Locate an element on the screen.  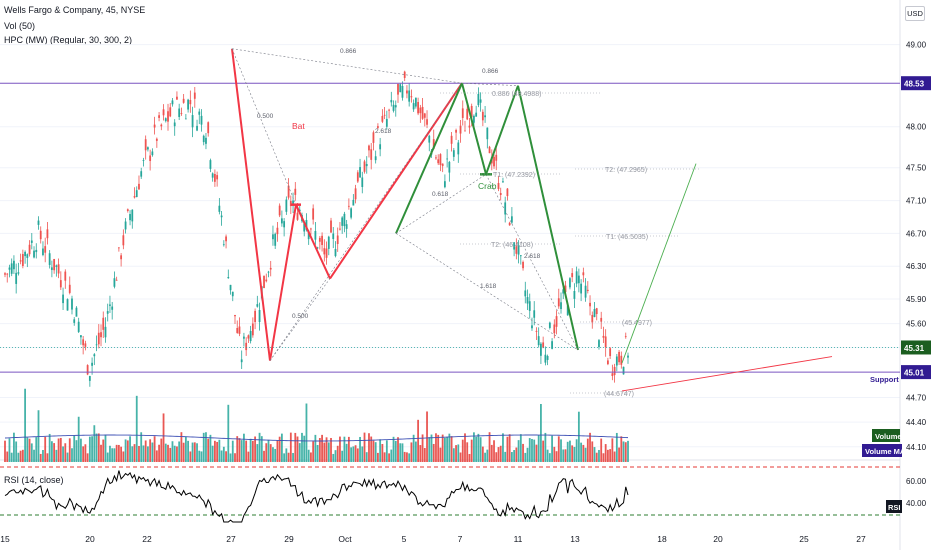
price-tick-label: 45.90 is located at coordinates (916, 299).